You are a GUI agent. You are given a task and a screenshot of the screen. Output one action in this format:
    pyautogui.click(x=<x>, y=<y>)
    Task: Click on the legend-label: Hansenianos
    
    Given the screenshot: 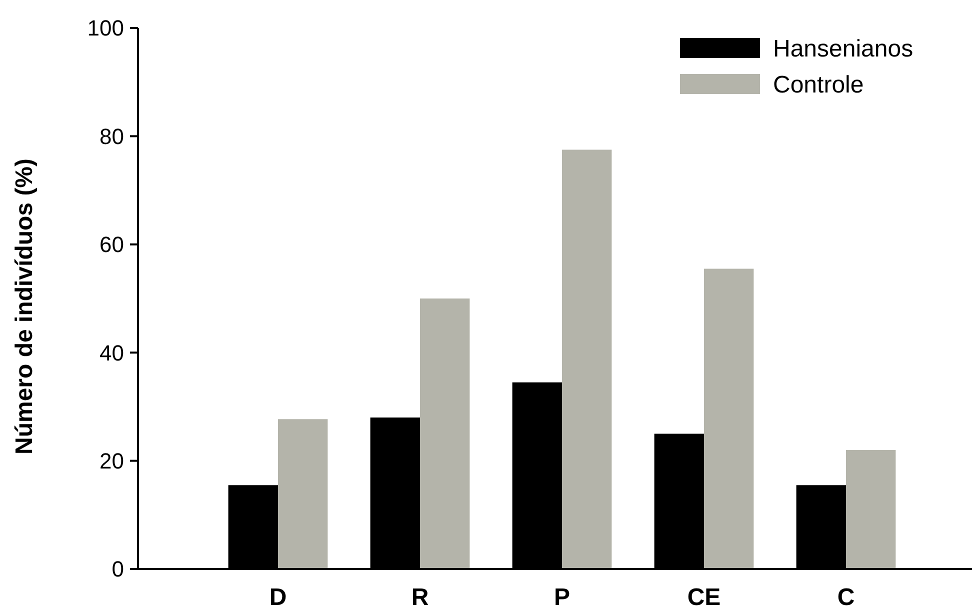 What is the action you would take?
    pyautogui.click(x=843, y=48)
    